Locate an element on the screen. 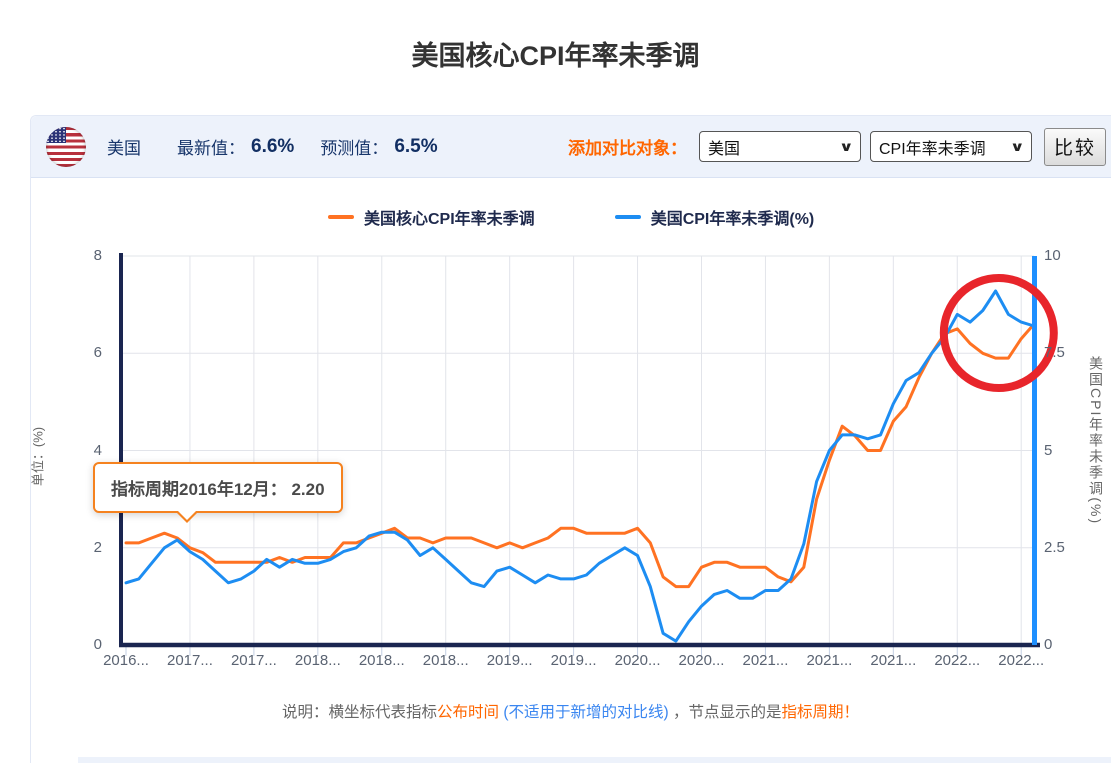 The height and width of the screenshot is (763, 1111). legend-item-core-cpi: 美国核心CPI年率未季调 is located at coordinates (431, 217).